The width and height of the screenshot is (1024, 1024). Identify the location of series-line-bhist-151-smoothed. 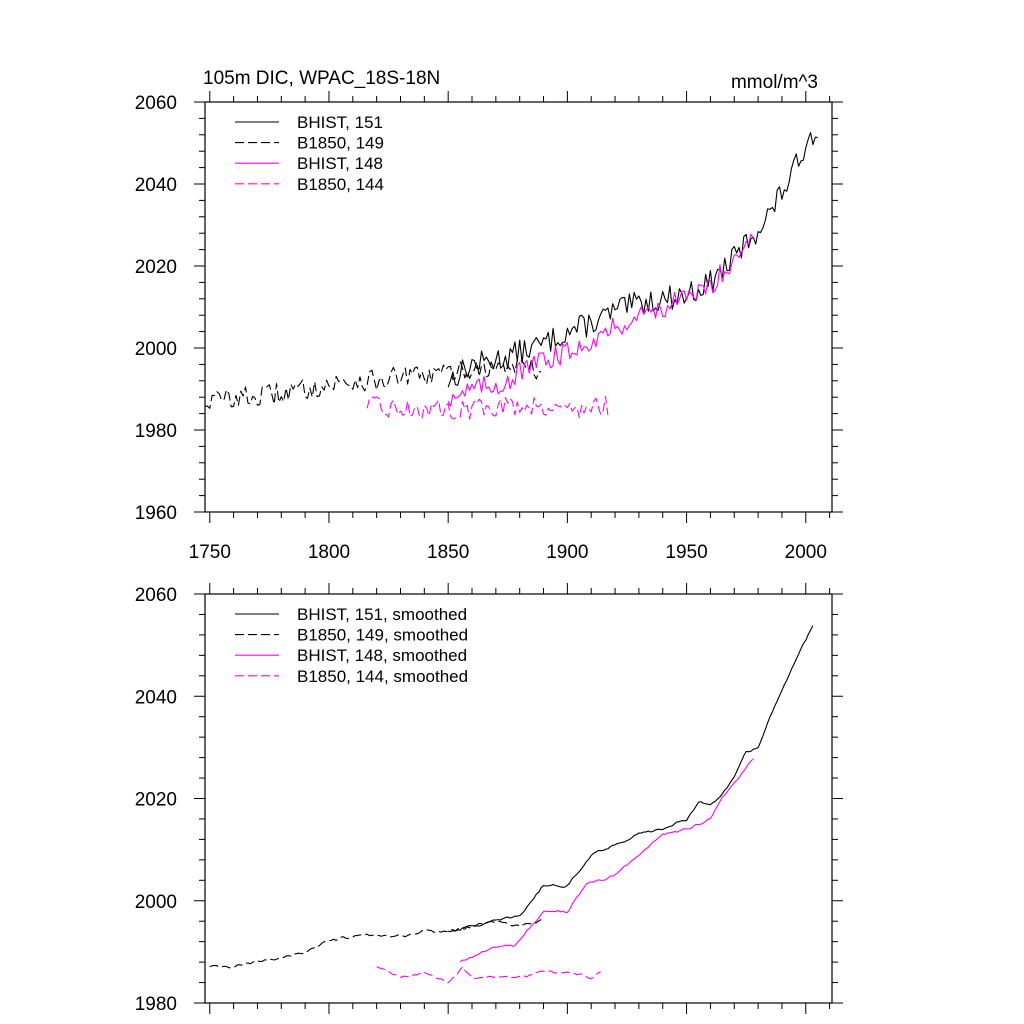
(631, 779).